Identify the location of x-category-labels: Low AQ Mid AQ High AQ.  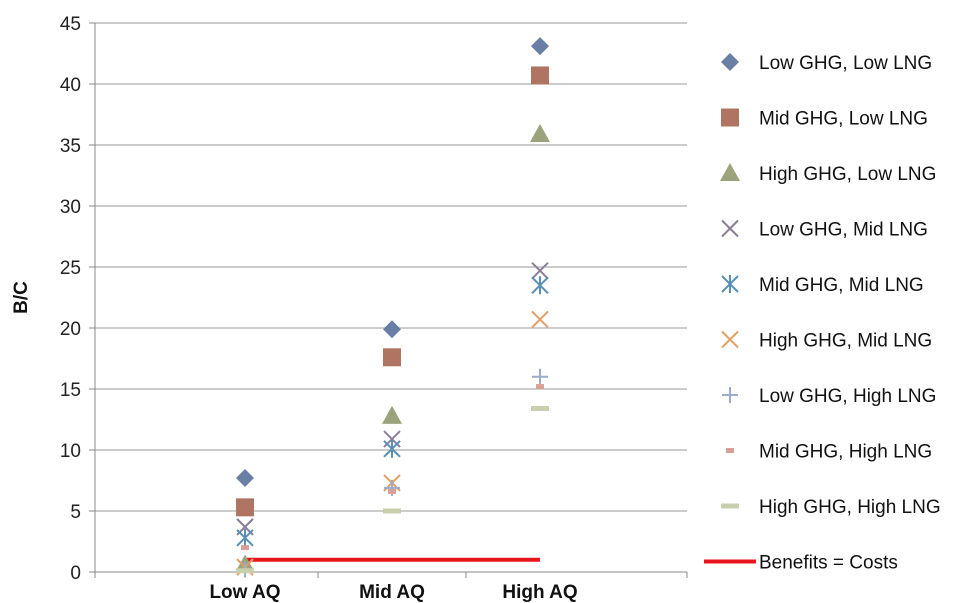
(393, 592).